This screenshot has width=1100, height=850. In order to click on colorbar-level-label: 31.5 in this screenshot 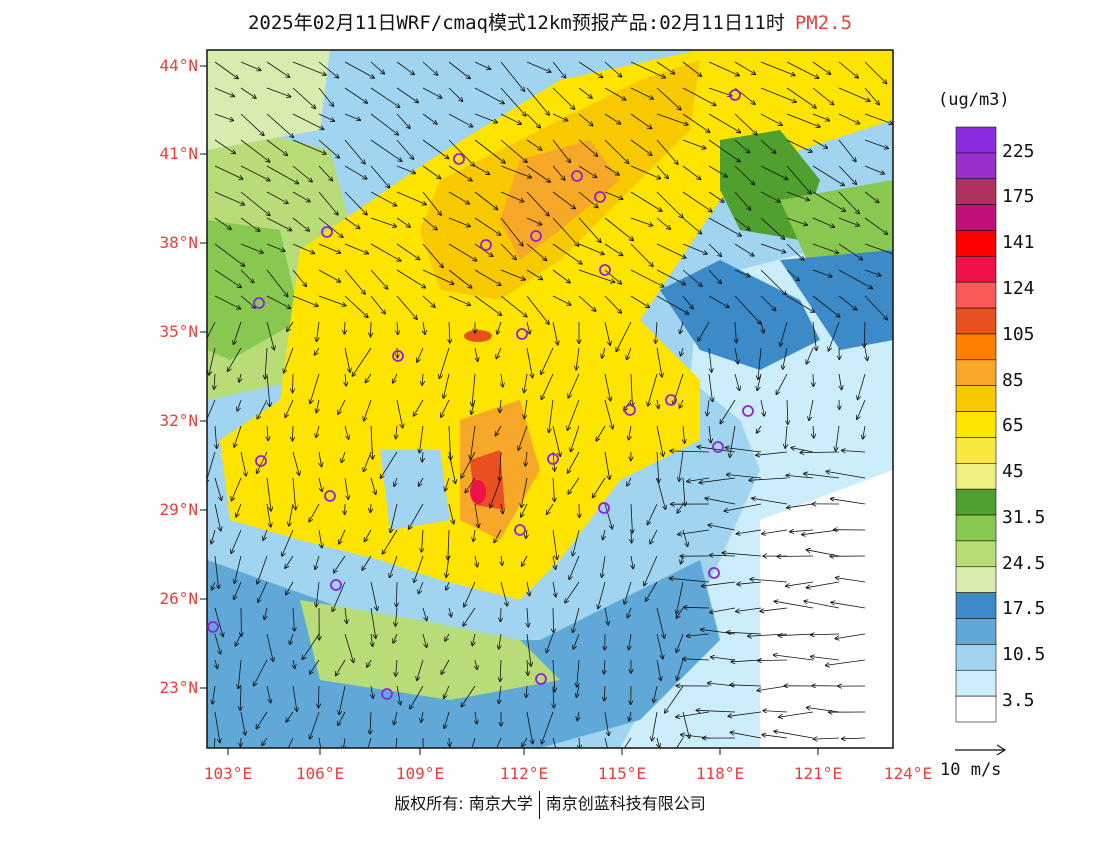, I will do `click(1024, 517)`.